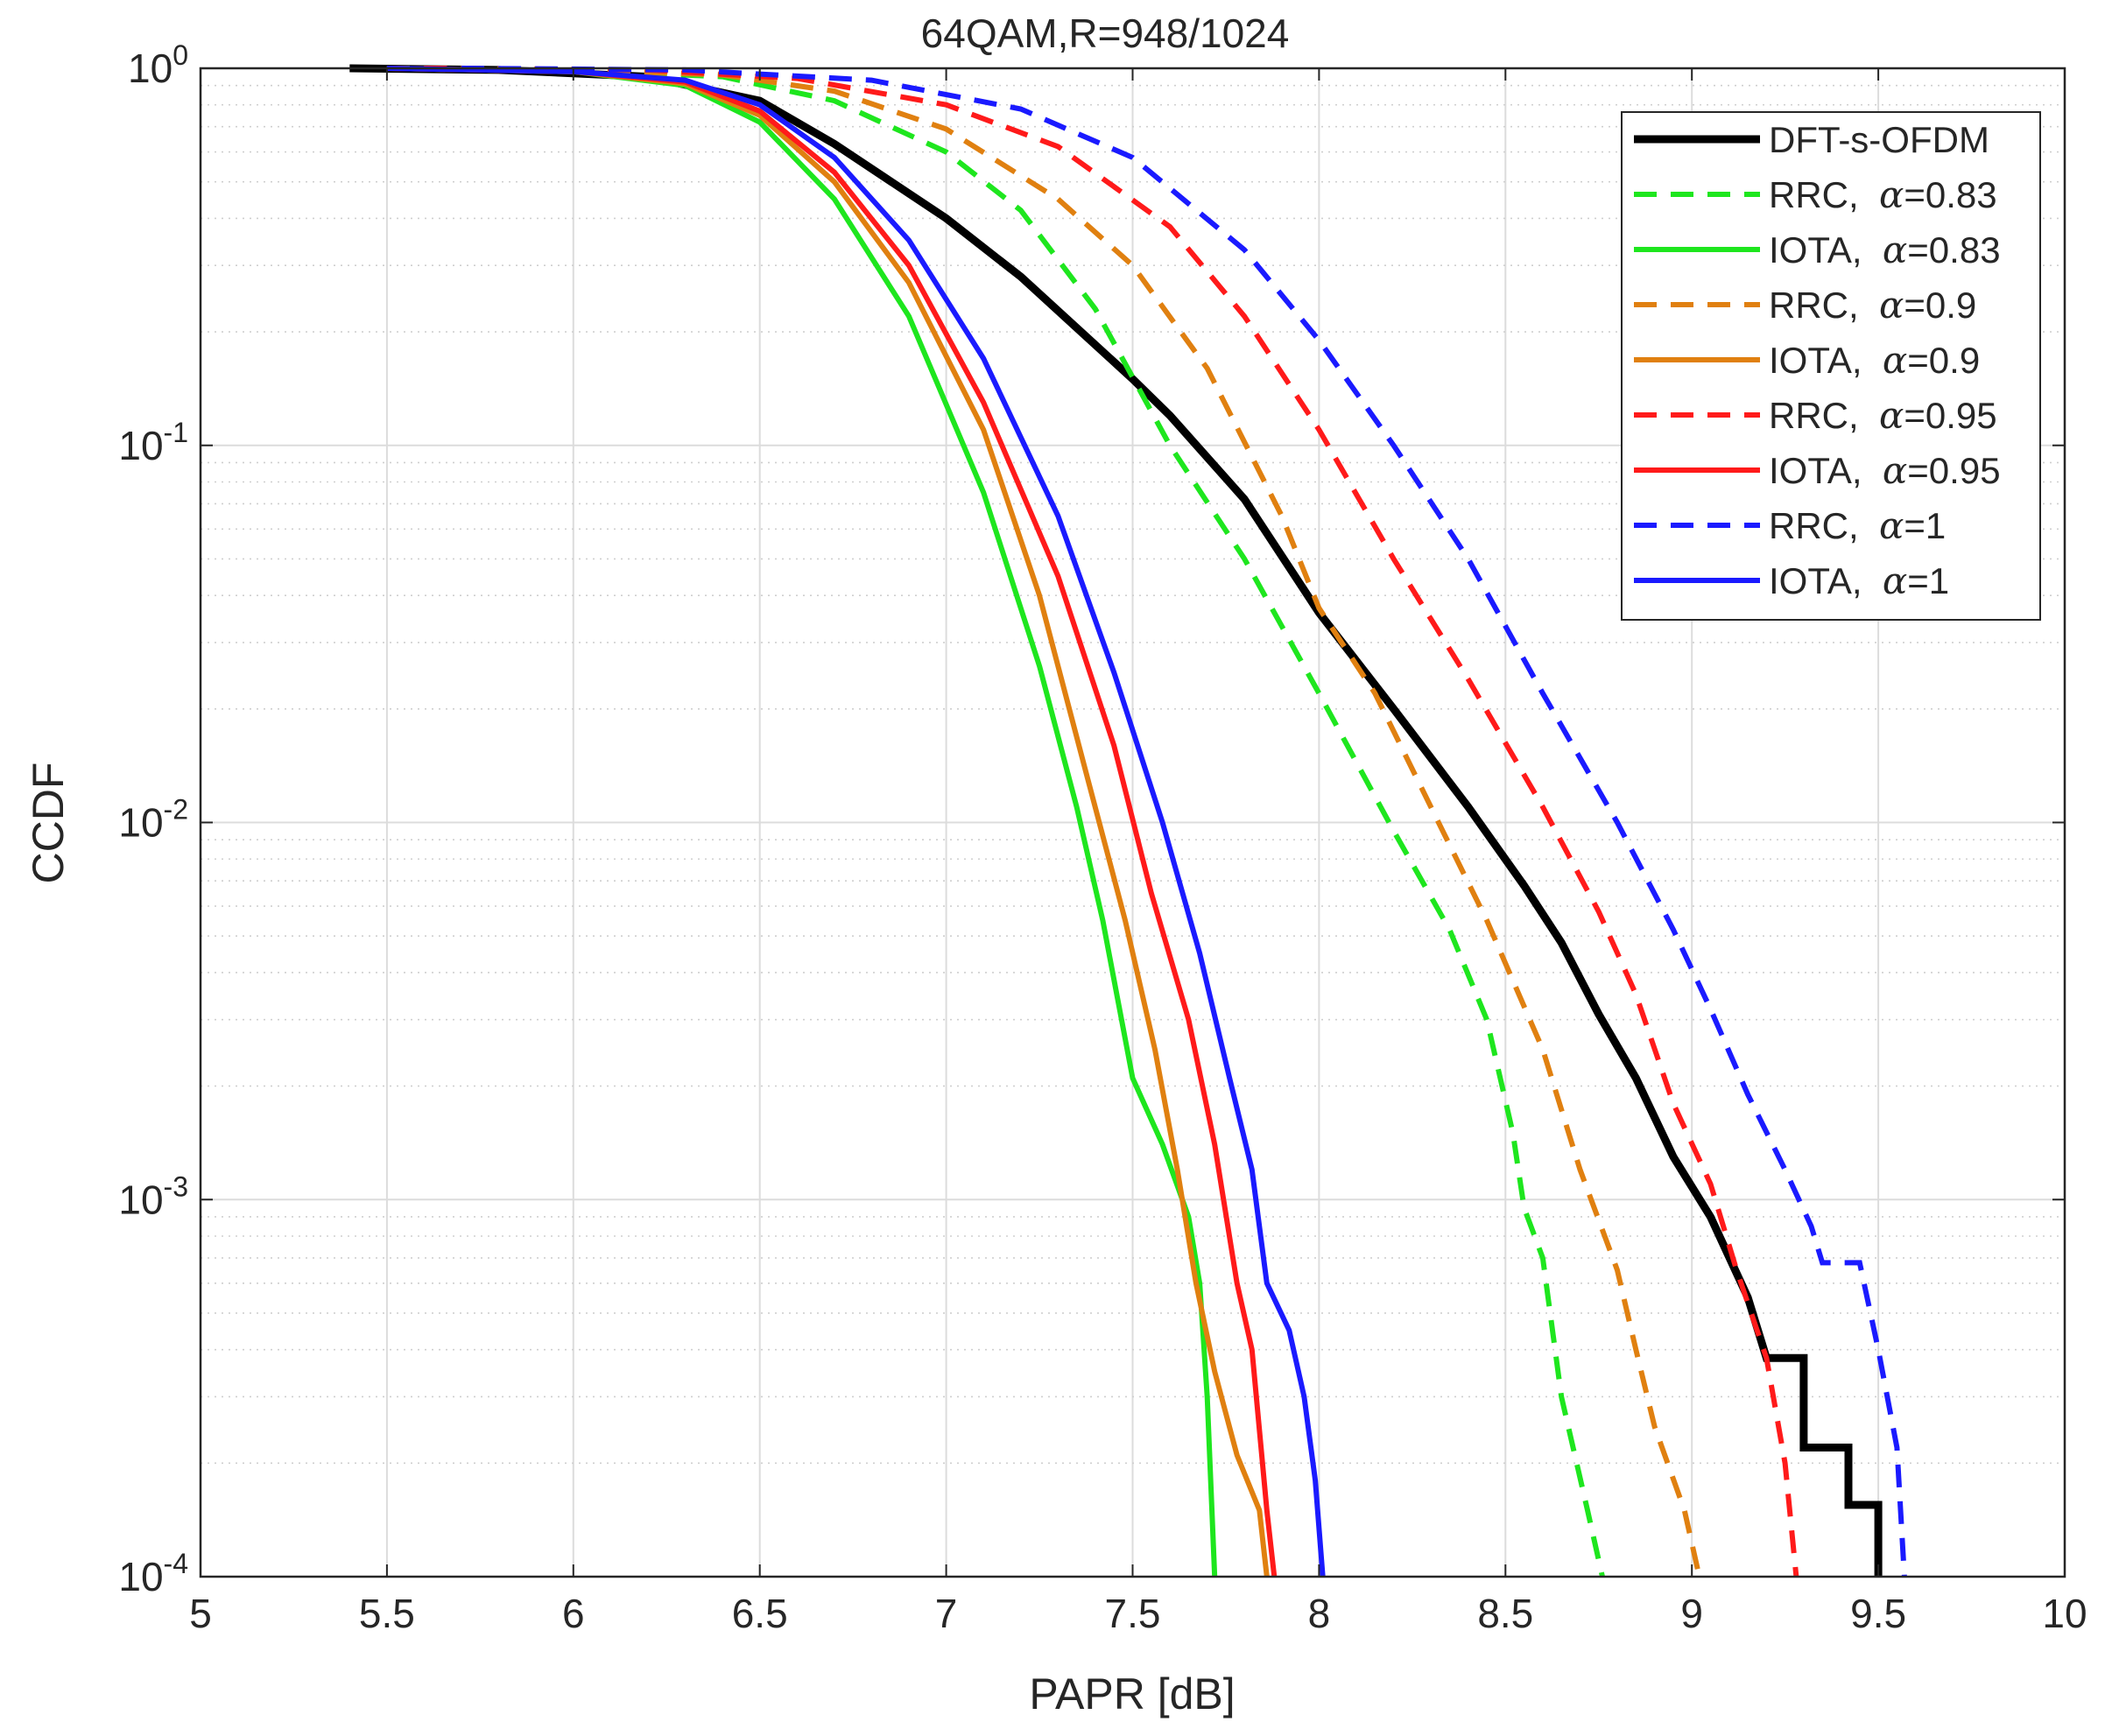 The height and width of the screenshot is (1736, 2105). What do you see at coordinates (2064, 1613) in the screenshot?
I see `x-tick-label: 10` at bounding box center [2064, 1613].